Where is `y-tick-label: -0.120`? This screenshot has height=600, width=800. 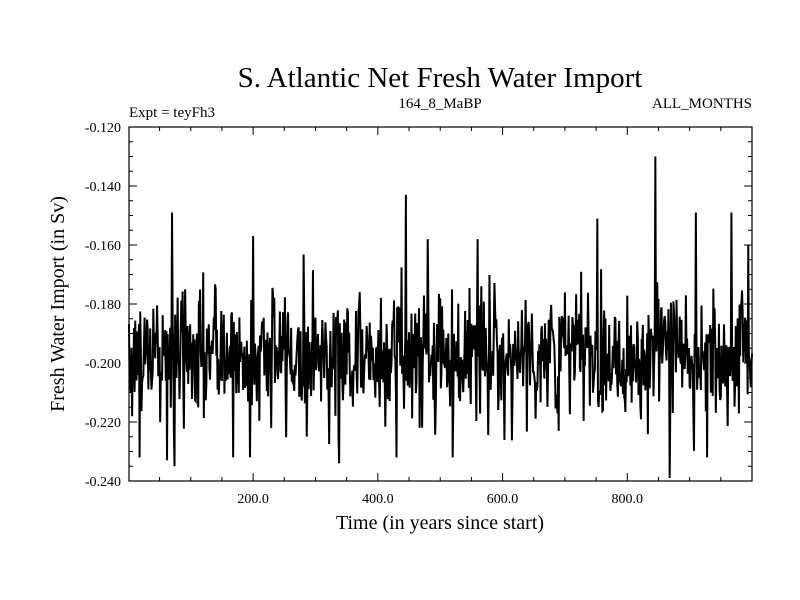
y-tick-label: -0.120 is located at coordinates (103, 128).